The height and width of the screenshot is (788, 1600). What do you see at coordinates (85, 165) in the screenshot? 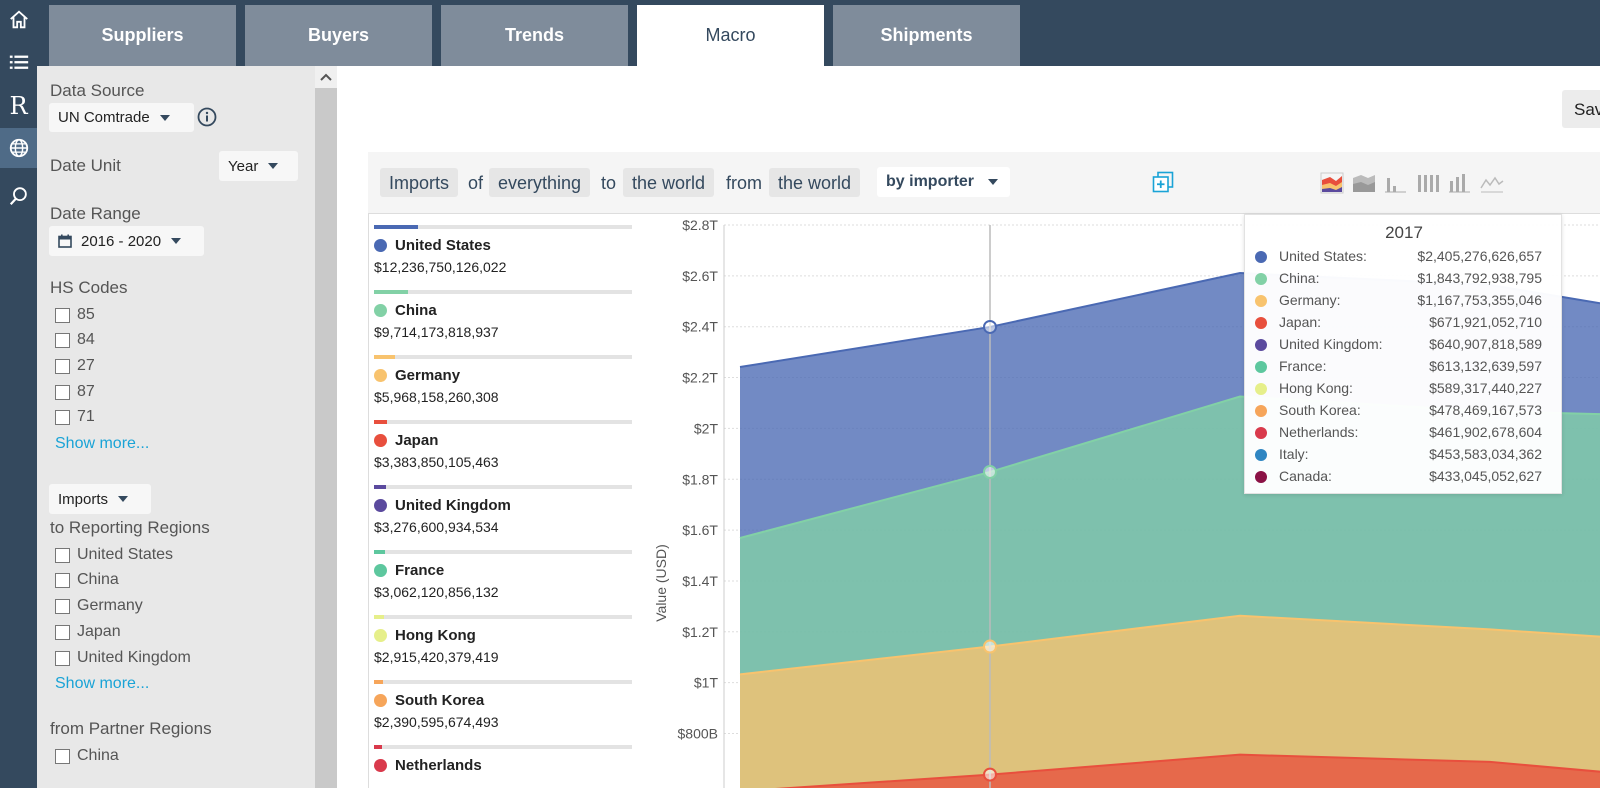
I see `date-unit-label: Date Unit` at bounding box center [85, 165].